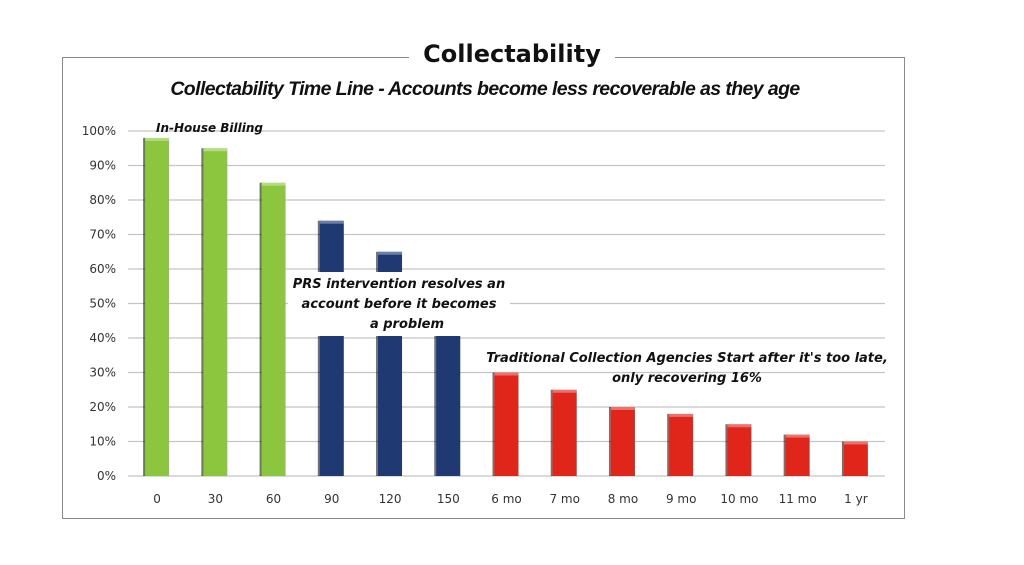  What do you see at coordinates (506, 499) in the screenshot?
I see `x-tick-label: 6 mo` at bounding box center [506, 499].